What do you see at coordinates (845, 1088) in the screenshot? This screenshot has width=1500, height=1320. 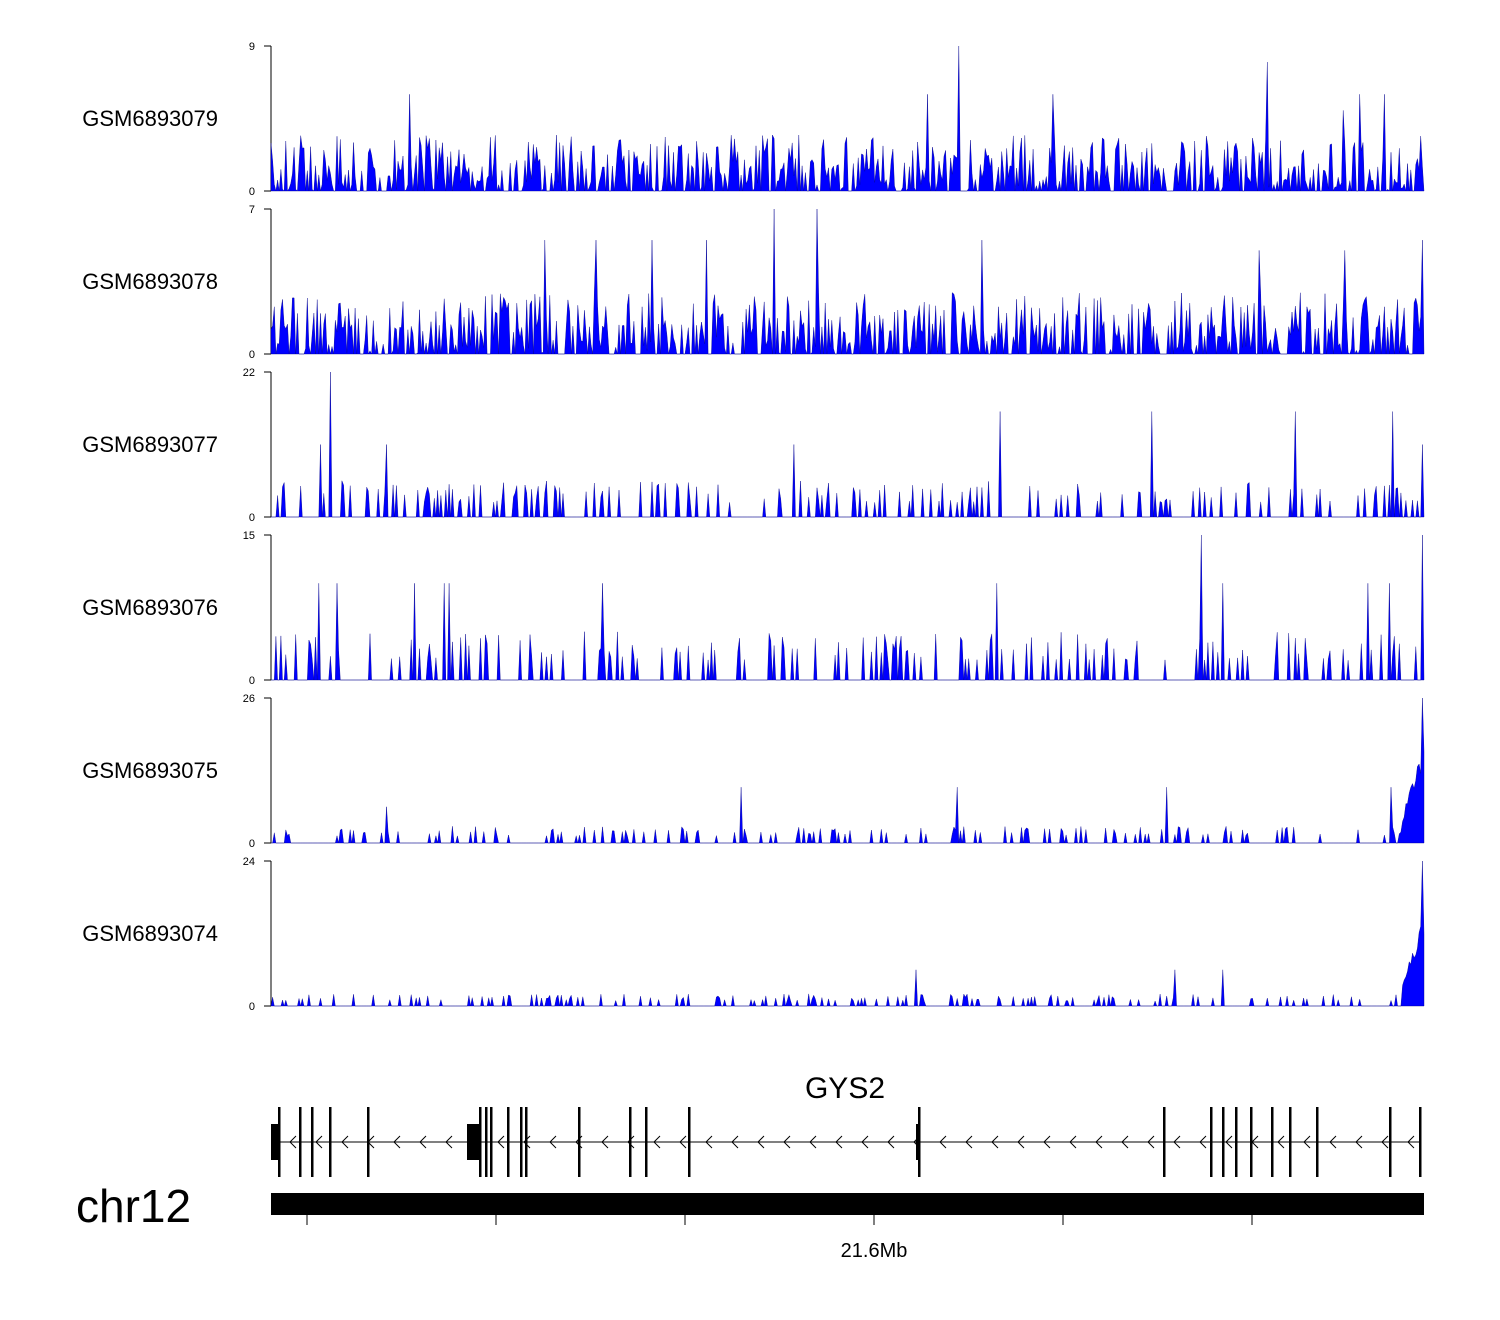 I see `gene-name-label: GYS2` at bounding box center [845, 1088].